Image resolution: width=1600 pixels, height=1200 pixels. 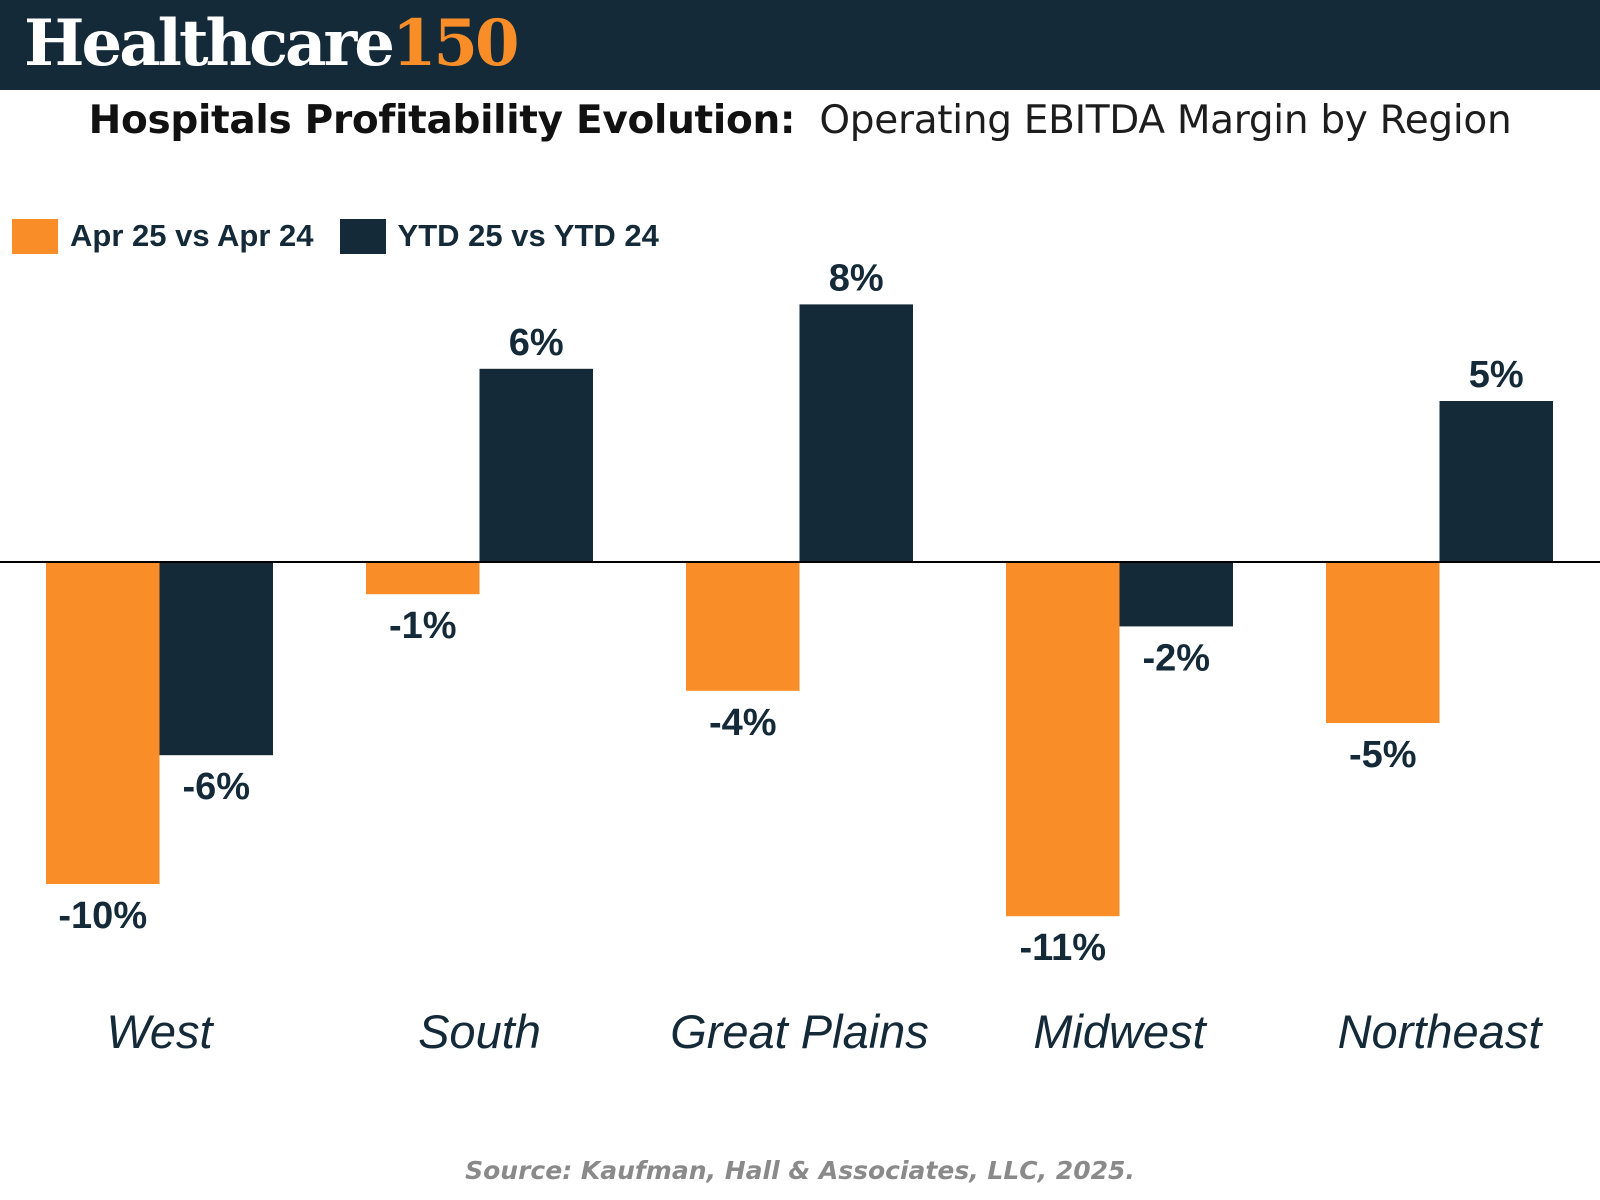 What do you see at coordinates (856, 278) in the screenshot?
I see `data-label-great-plains-series-2: 8%` at bounding box center [856, 278].